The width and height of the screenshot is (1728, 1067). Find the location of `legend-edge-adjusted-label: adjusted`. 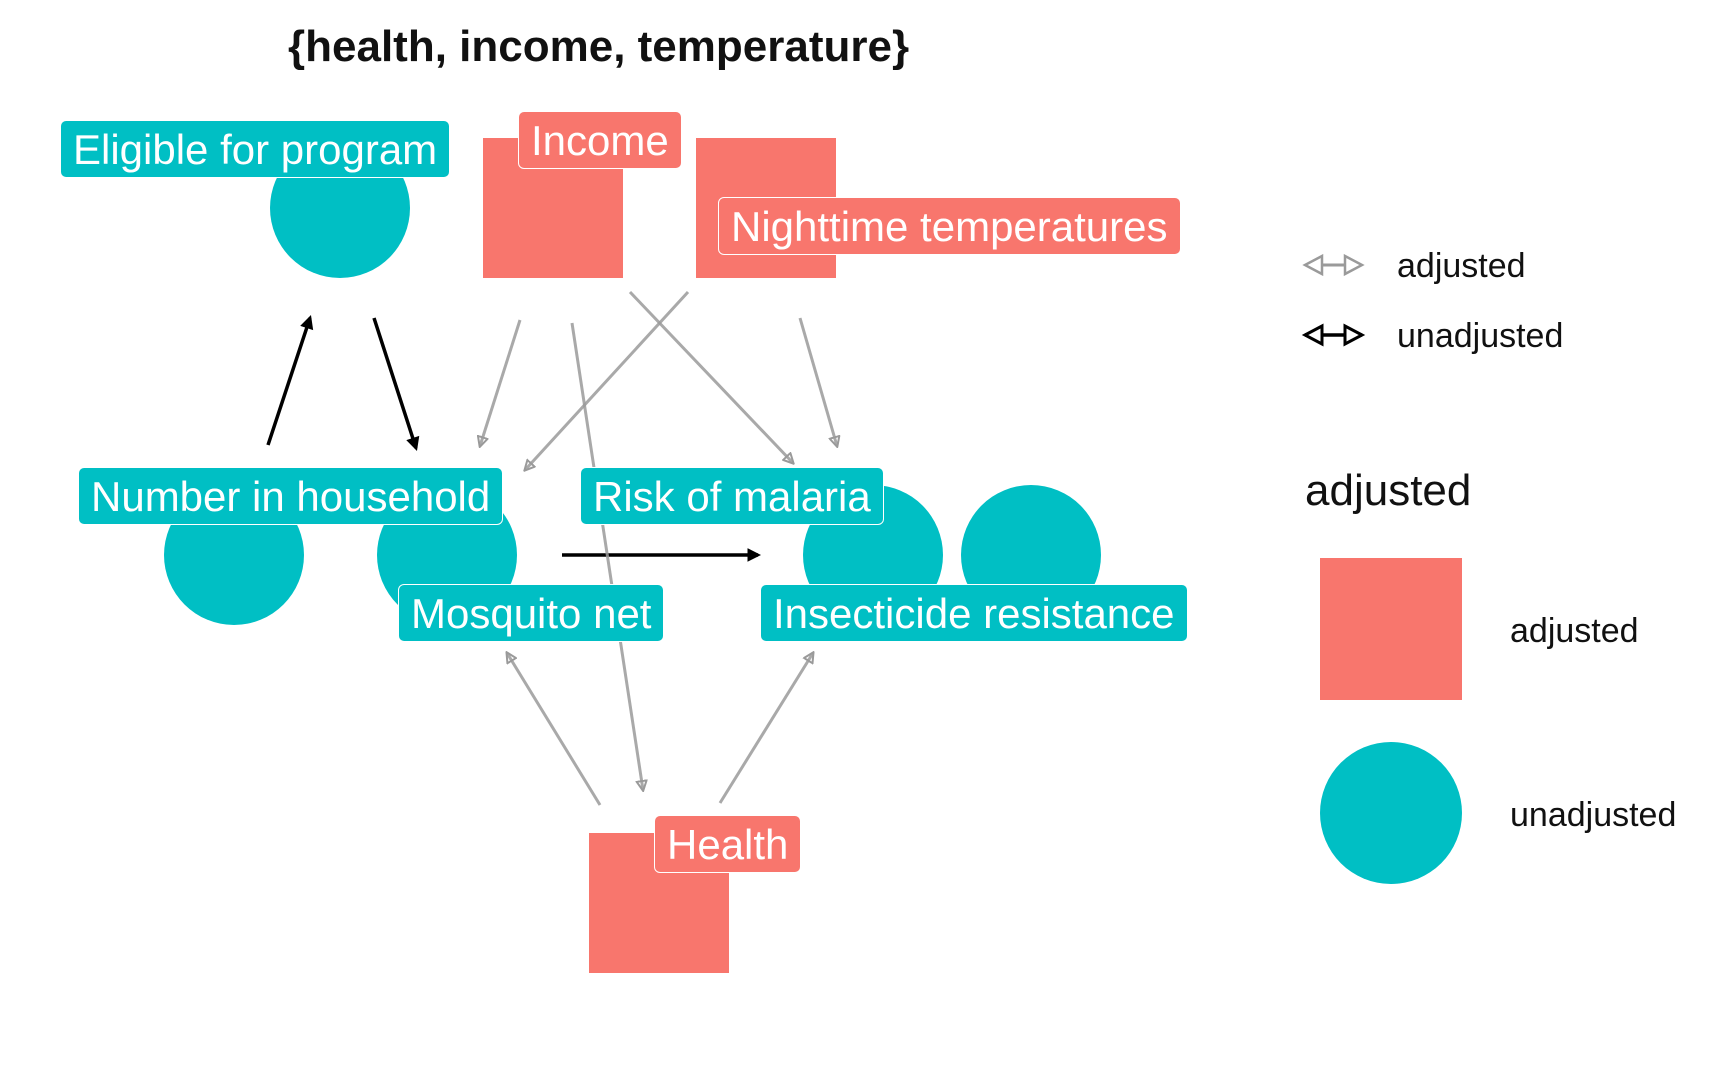

legend-edge-adjusted-label: adjusted is located at coordinates (1461, 266).